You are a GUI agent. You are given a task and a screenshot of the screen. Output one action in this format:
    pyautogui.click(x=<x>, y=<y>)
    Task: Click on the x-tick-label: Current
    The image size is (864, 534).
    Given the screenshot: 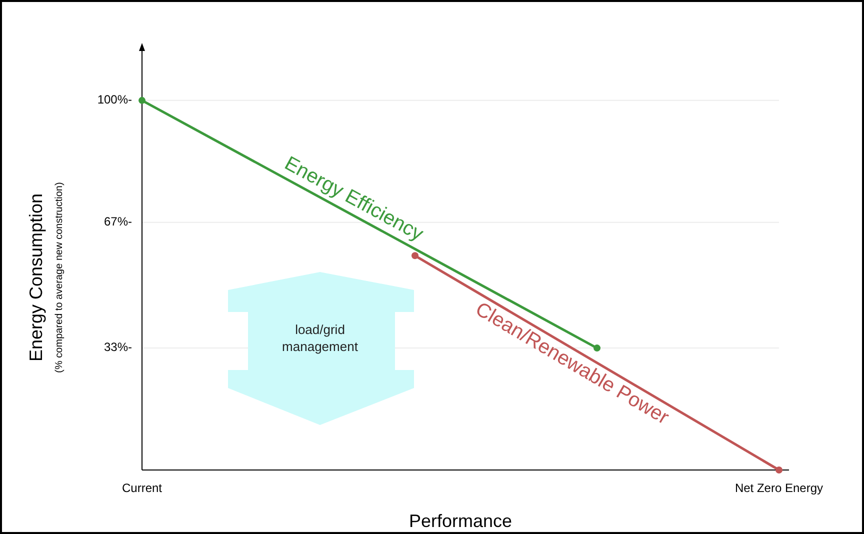 What is the action you would take?
    pyautogui.click(x=142, y=488)
    